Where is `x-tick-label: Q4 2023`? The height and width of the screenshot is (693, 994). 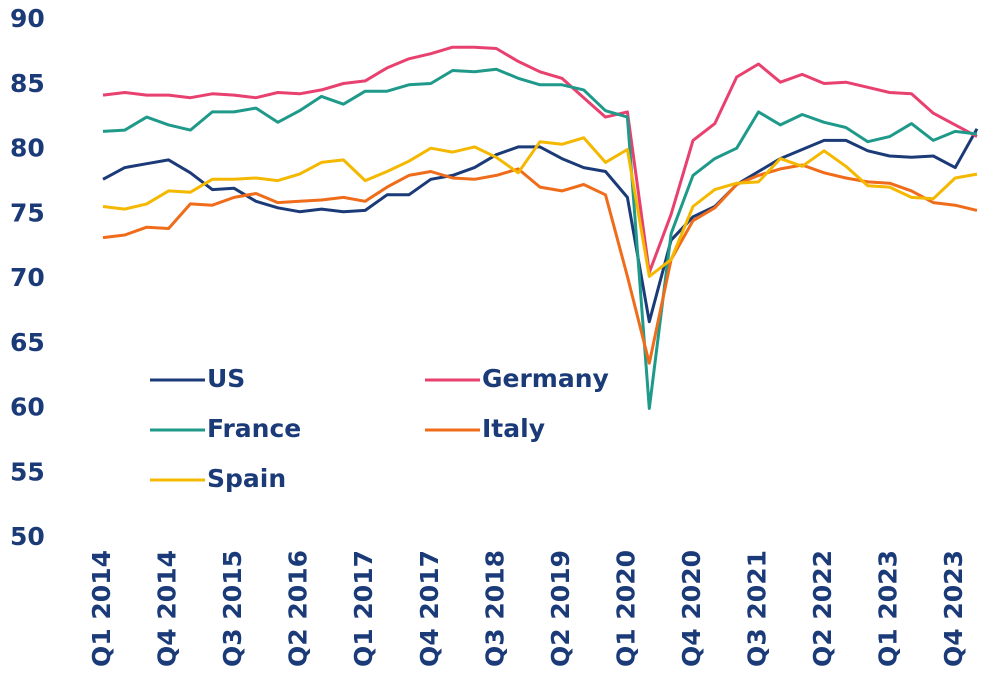
x-tick-label: Q4 2023 is located at coordinates (953, 608).